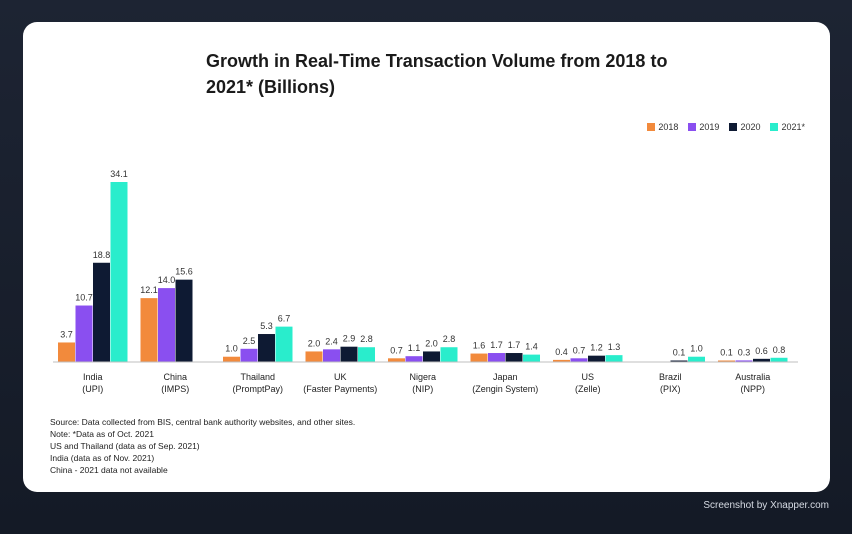 This screenshot has height=534, width=852. Describe the element at coordinates (449, 354) in the screenshot. I see `bar-nigera-2021` at that location.